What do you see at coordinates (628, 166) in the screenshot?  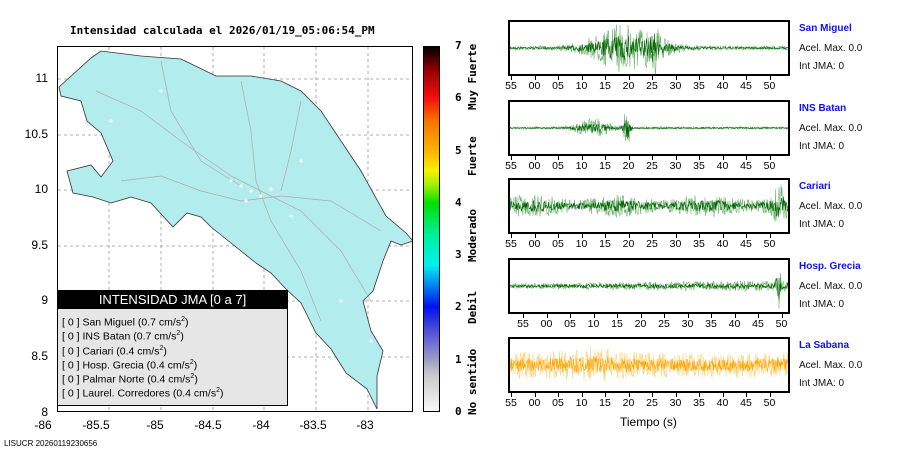 I see `time-tick-label: 20` at bounding box center [628, 166].